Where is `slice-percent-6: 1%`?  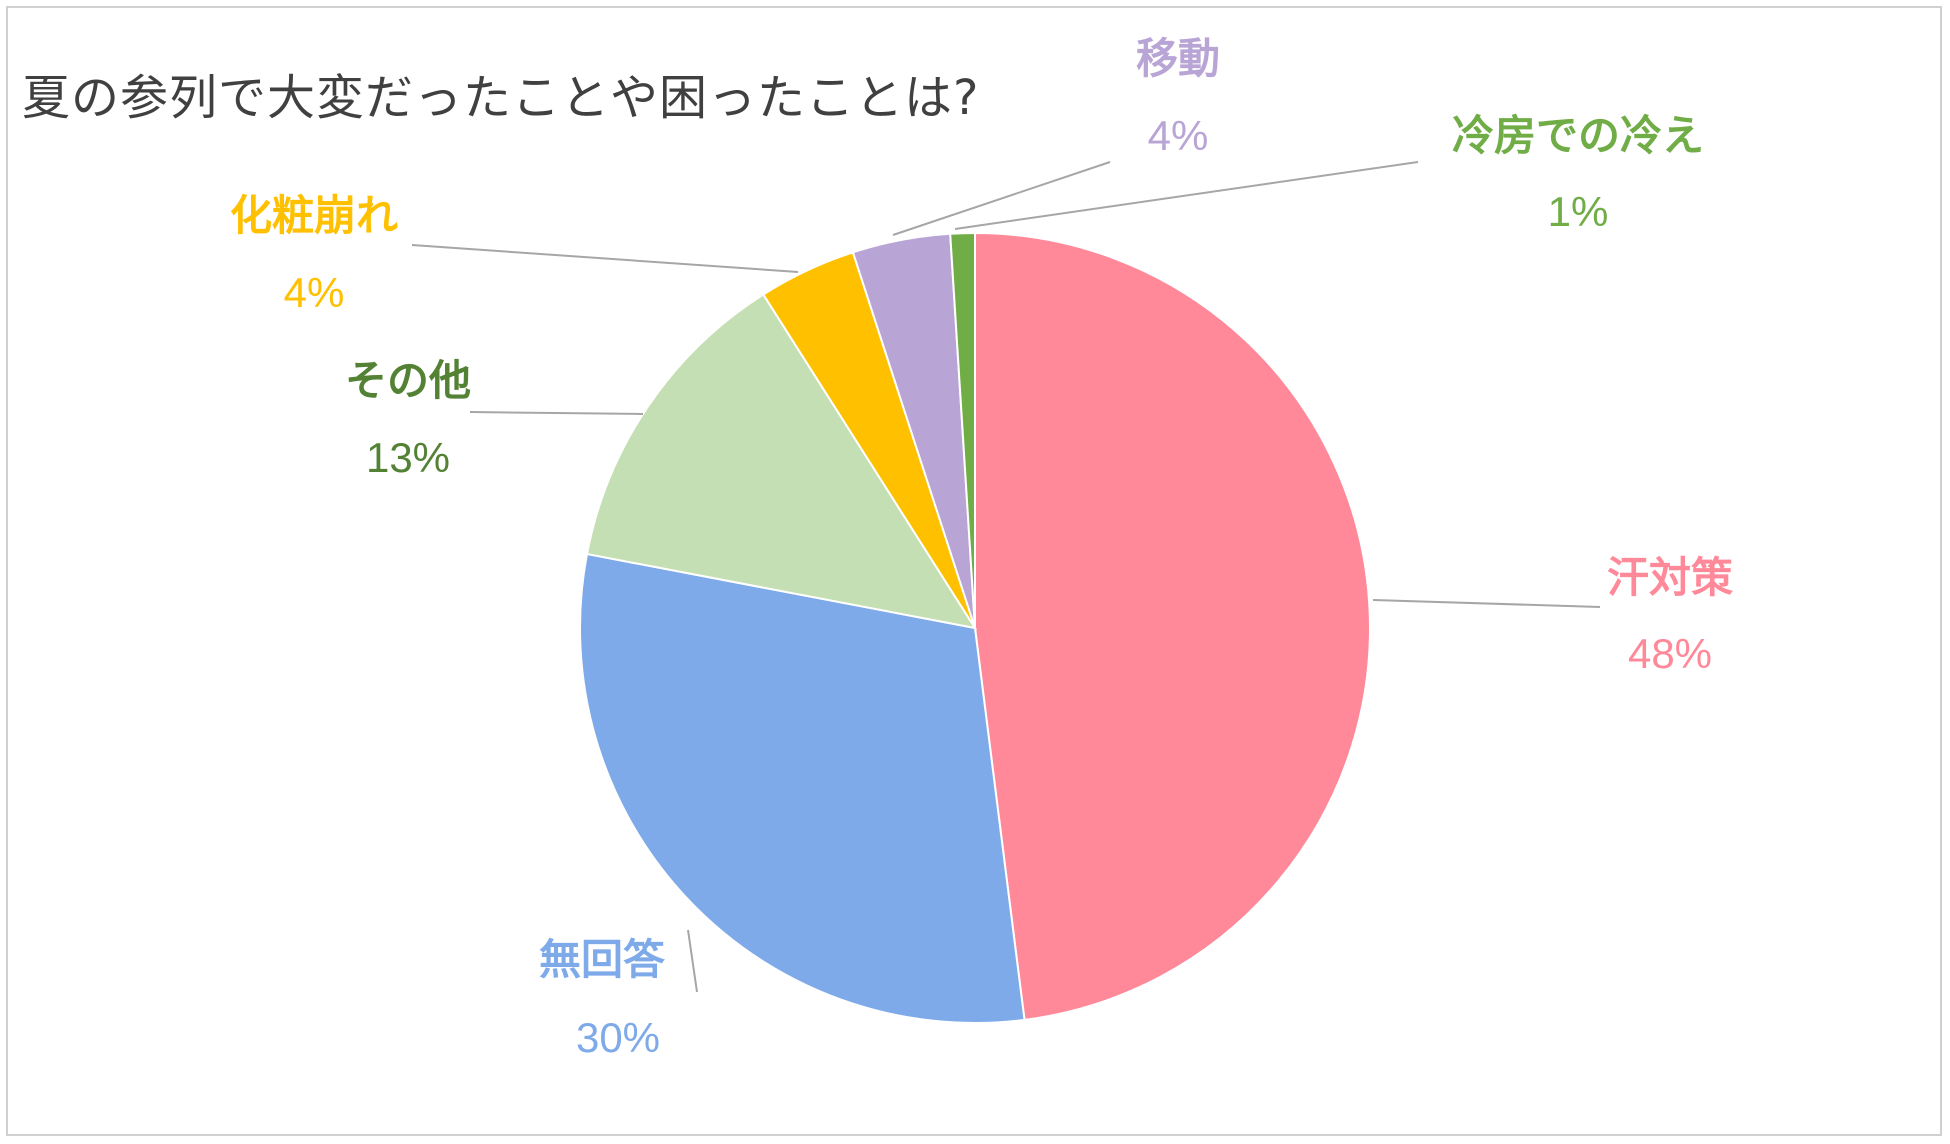
slice-percent-6: 1% is located at coordinates (1578, 211).